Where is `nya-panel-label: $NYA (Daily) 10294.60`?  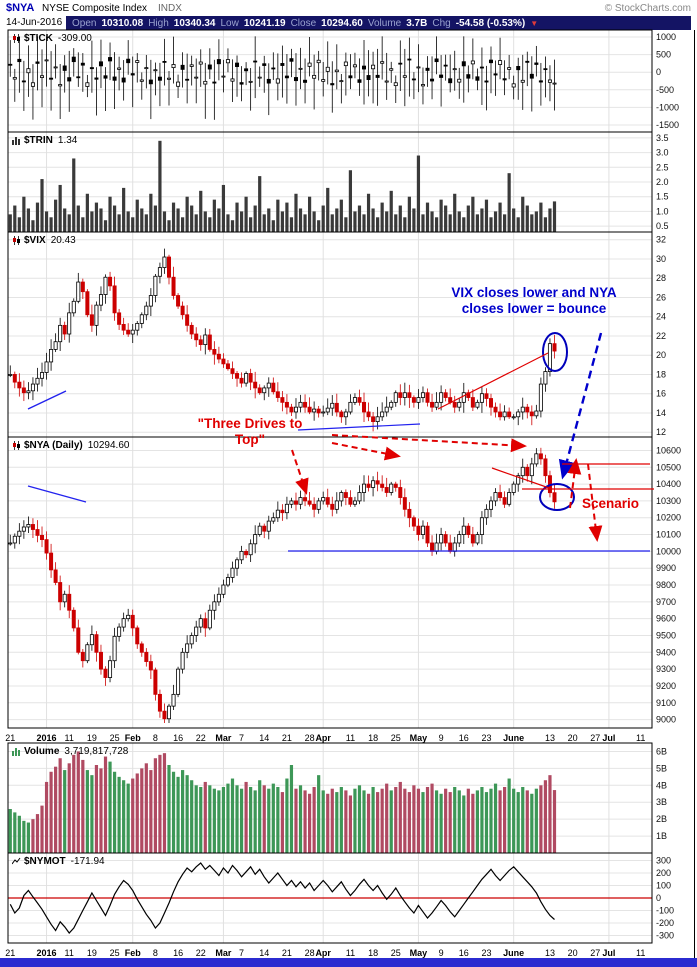
nya-panel-label: $NYA (Daily) 10294.60 is located at coordinates (70, 445).